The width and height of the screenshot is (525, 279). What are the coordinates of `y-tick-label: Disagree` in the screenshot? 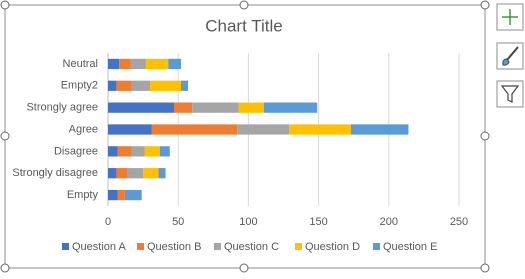 It's located at (76, 151).